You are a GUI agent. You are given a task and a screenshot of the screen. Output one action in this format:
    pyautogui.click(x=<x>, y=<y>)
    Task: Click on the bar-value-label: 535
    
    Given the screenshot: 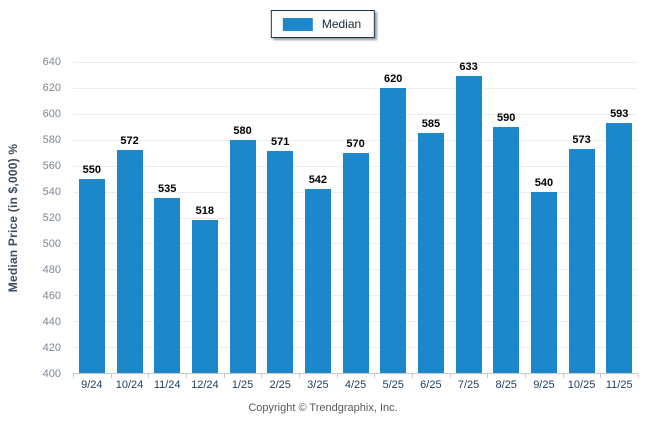 What is the action you would take?
    pyautogui.click(x=167, y=189)
    